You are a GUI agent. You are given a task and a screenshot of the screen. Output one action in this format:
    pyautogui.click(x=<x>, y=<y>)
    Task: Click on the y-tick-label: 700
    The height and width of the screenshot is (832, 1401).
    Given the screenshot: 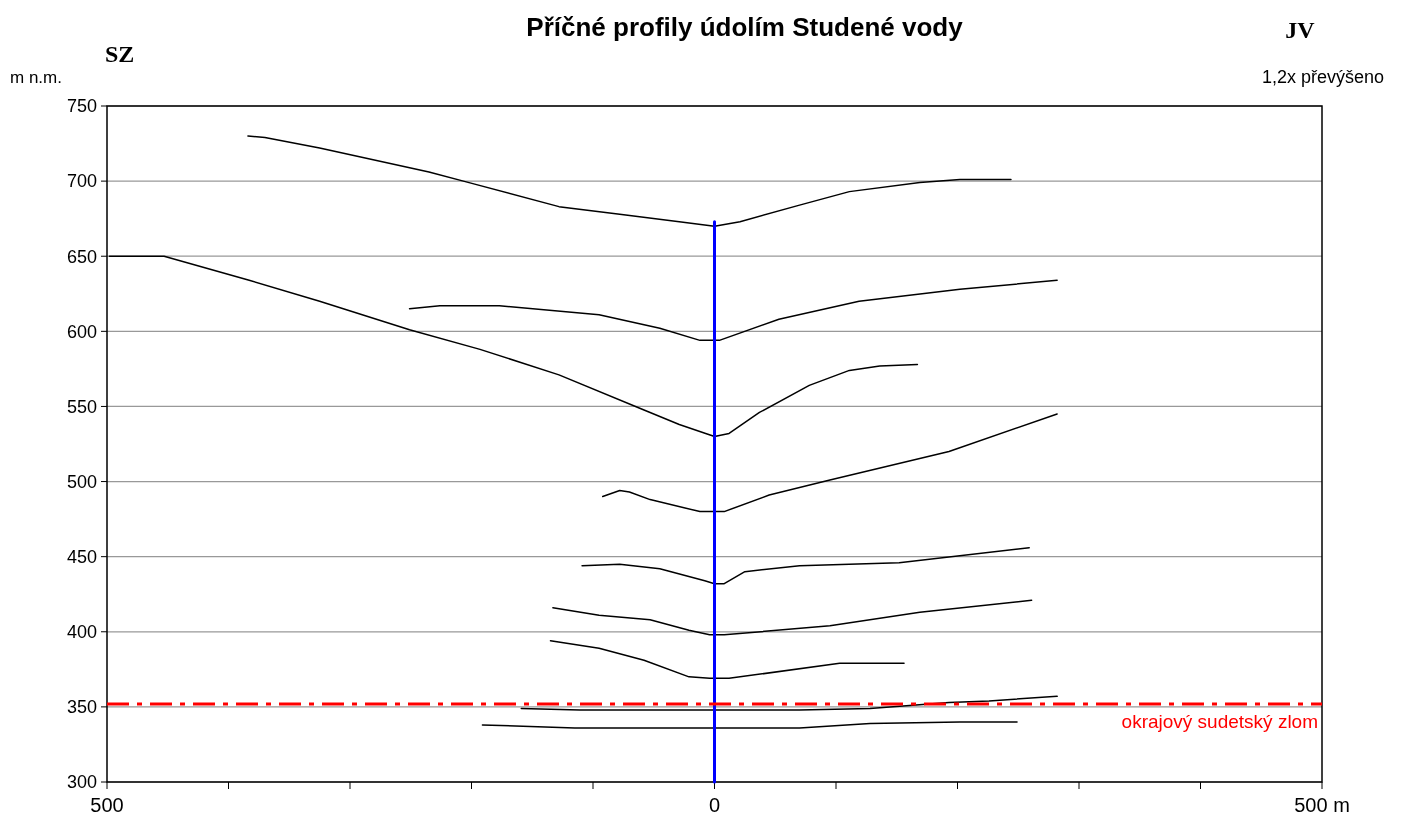 What is the action you would take?
    pyautogui.click(x=81, y=181)
    